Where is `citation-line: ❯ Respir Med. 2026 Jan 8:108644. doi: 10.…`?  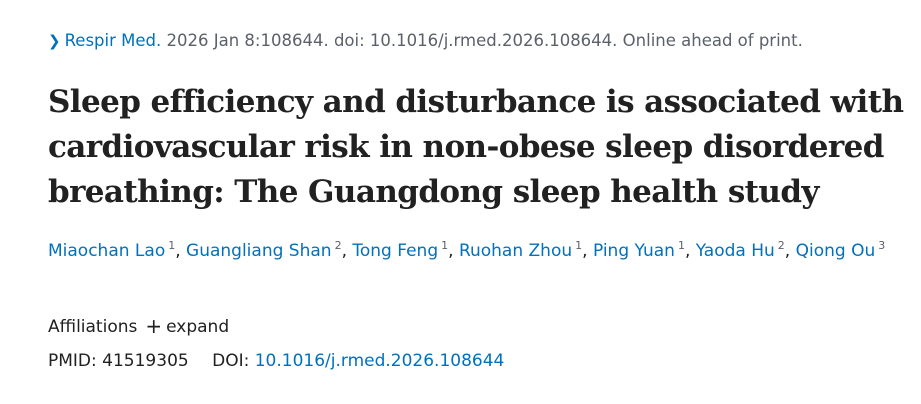
citation-line: ❯ Respir Med. 2026 Jan 8:108644. doi: 10.… is located at coordinates (425, 41).